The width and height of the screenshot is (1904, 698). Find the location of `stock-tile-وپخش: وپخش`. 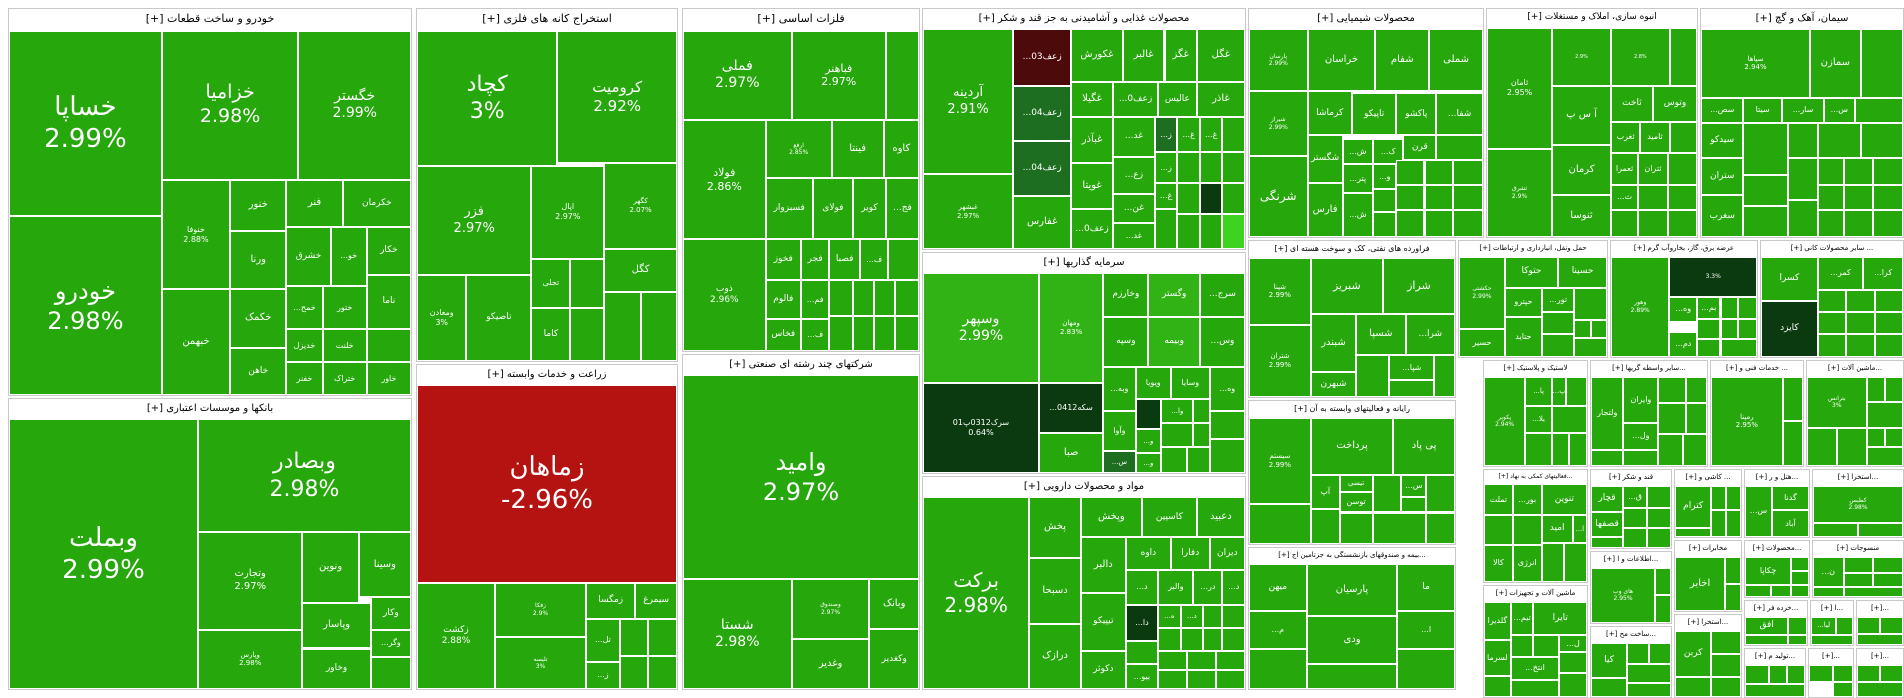

stock-tile-وپخش: وپخش is located at coordinates (1111, 517).